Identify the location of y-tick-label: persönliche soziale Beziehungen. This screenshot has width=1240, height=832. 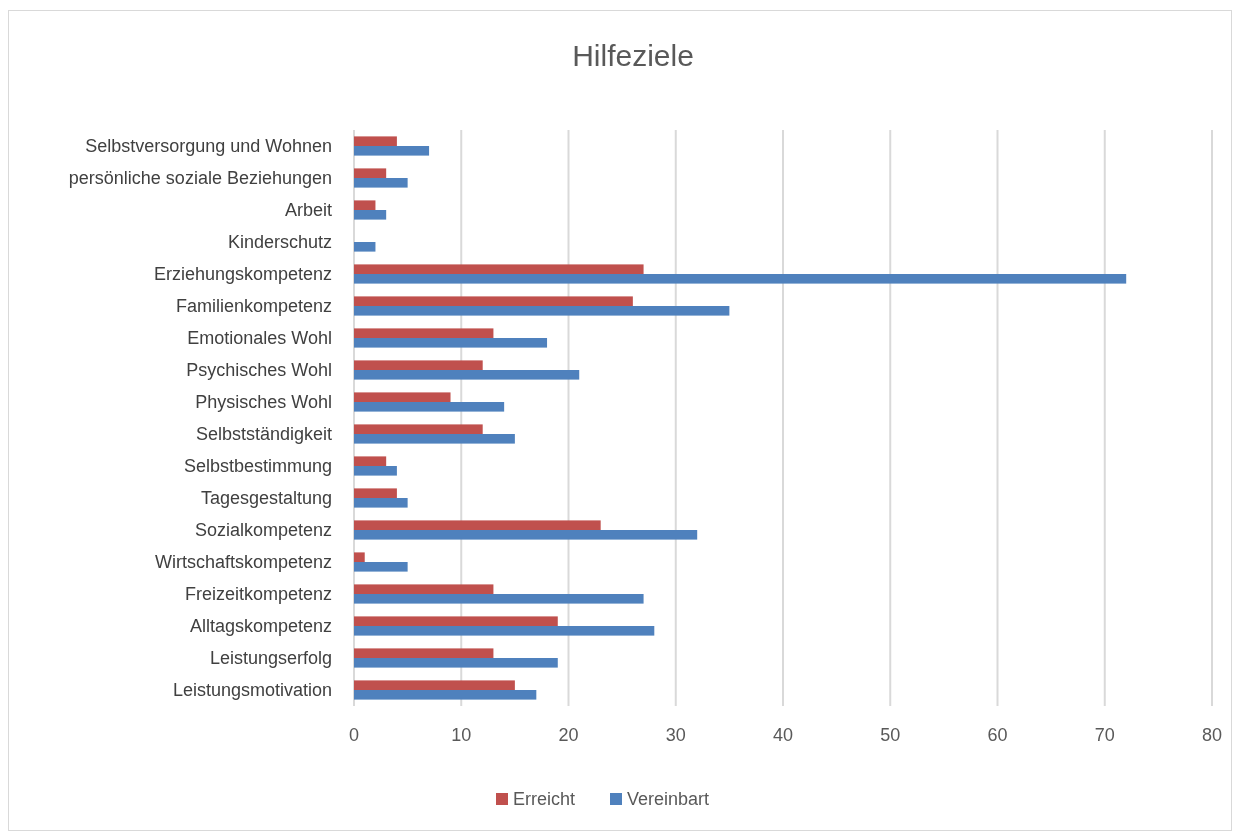
(200, 178).